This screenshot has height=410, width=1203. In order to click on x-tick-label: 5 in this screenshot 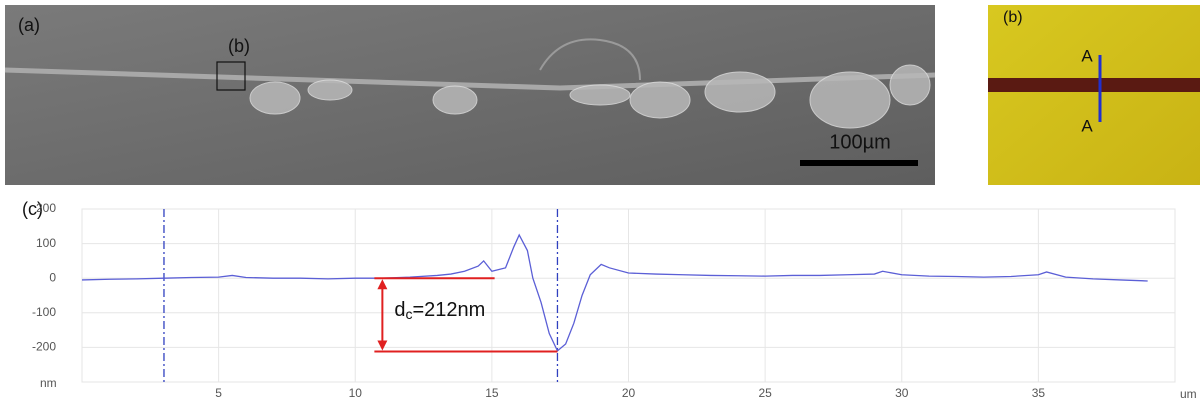, I will do `click(218, 393)`.